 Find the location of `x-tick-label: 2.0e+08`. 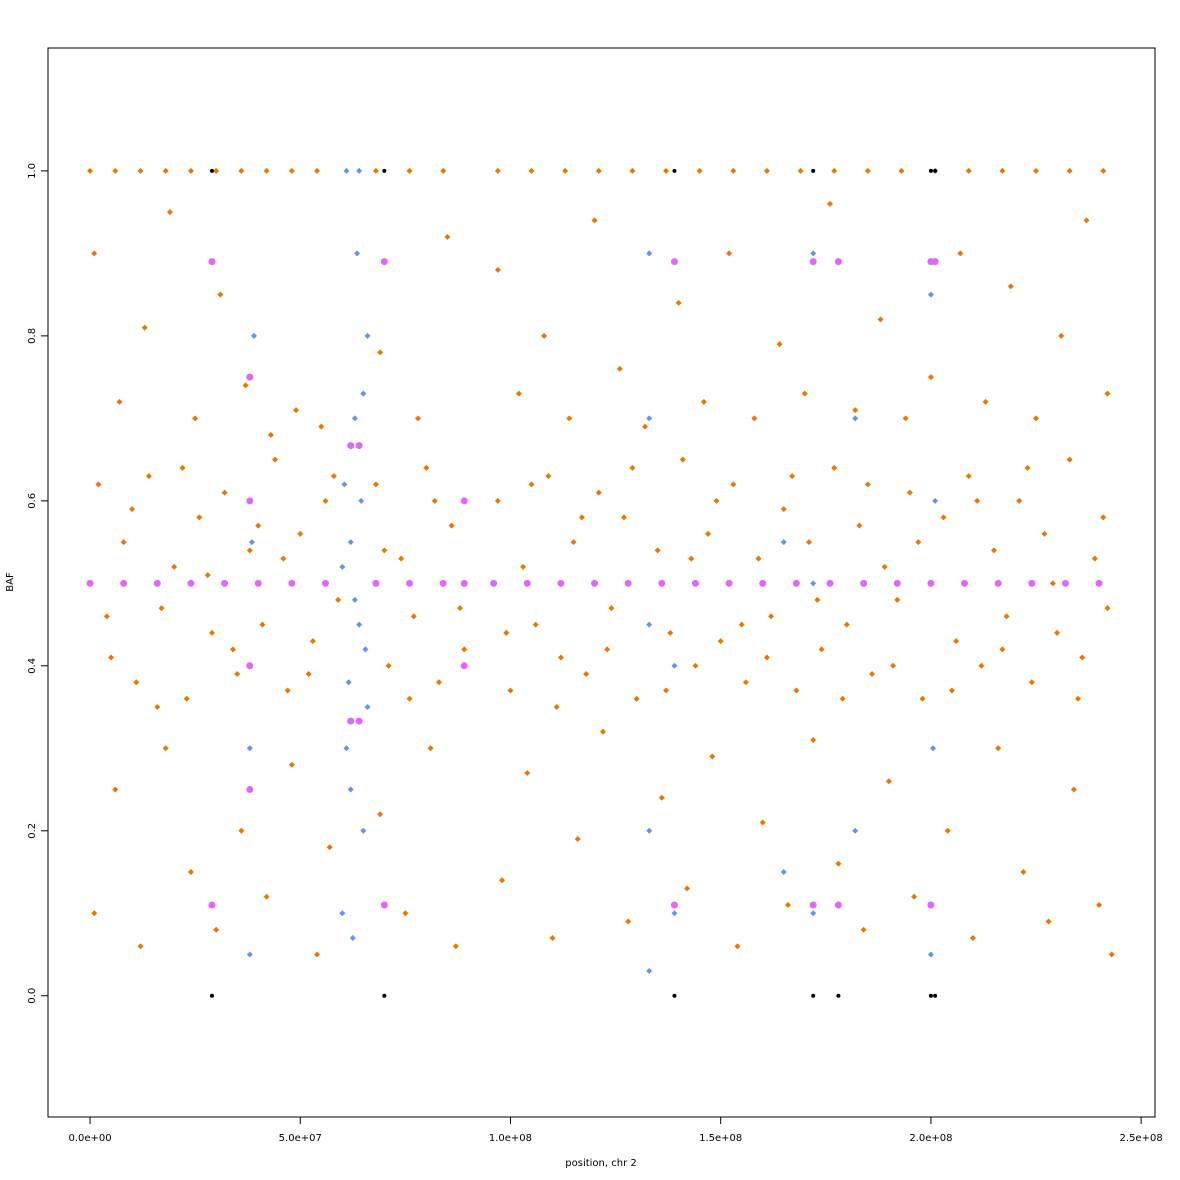

x-tick-label: 2.0e+08 is located at coordinates (930, 1138).